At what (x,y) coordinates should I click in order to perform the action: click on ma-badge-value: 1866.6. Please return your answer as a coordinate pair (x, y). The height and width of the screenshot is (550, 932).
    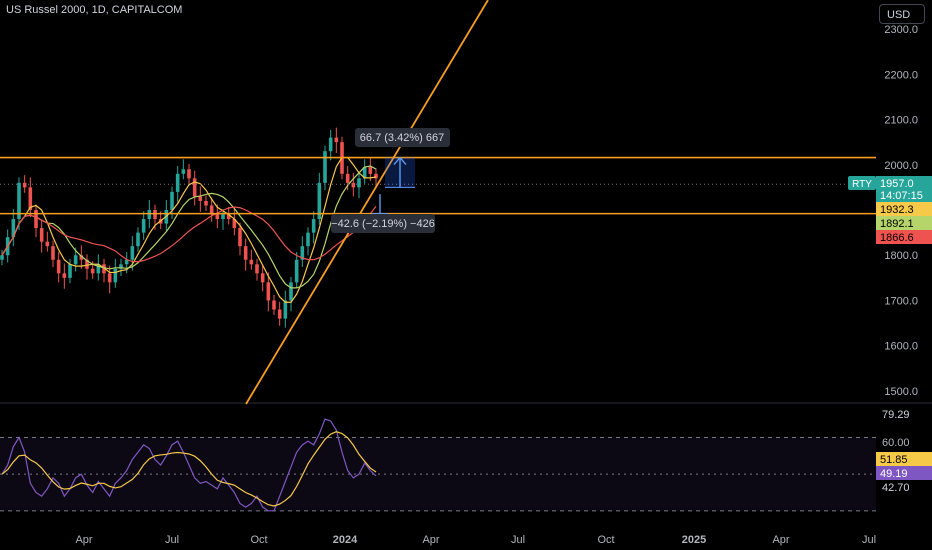
    Looking at the image, I should click on (897, 238).